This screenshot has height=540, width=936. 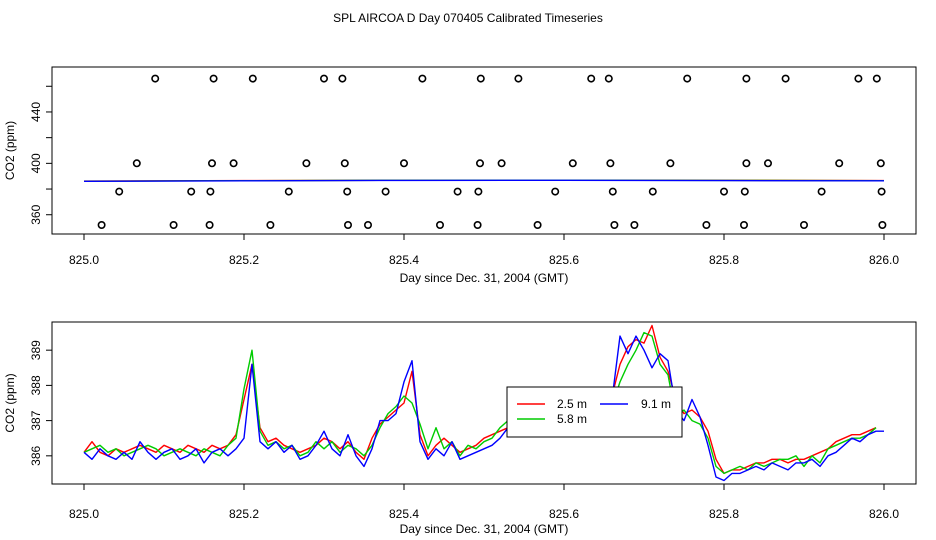 I want to click on y-tick-label: 440, so click(x=36, y=112).